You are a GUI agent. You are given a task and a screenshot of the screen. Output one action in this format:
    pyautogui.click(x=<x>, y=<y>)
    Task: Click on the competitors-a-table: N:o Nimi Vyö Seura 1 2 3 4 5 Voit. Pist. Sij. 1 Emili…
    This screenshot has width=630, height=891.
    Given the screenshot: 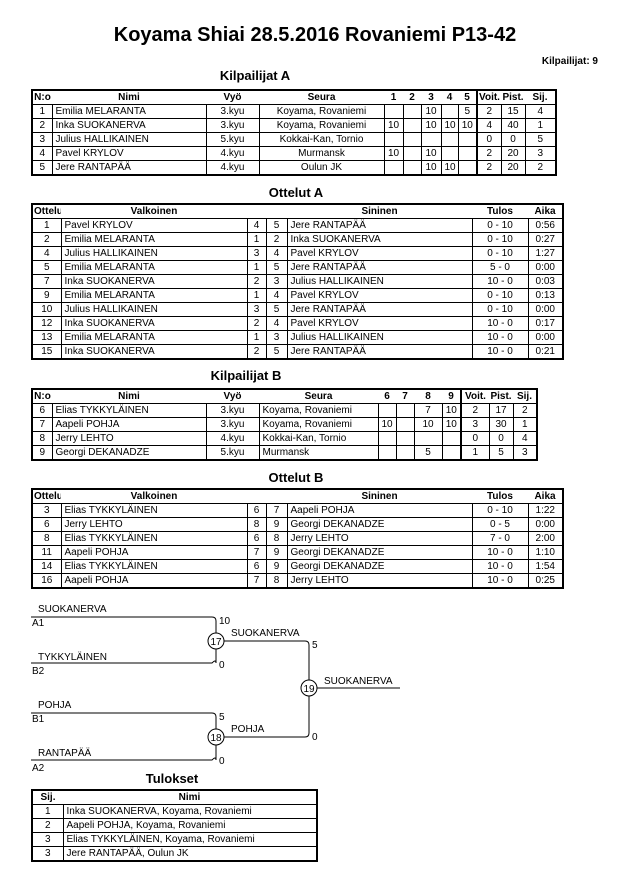 What is the action you would take?
    pyautogui.click(x=294, y=132)
    